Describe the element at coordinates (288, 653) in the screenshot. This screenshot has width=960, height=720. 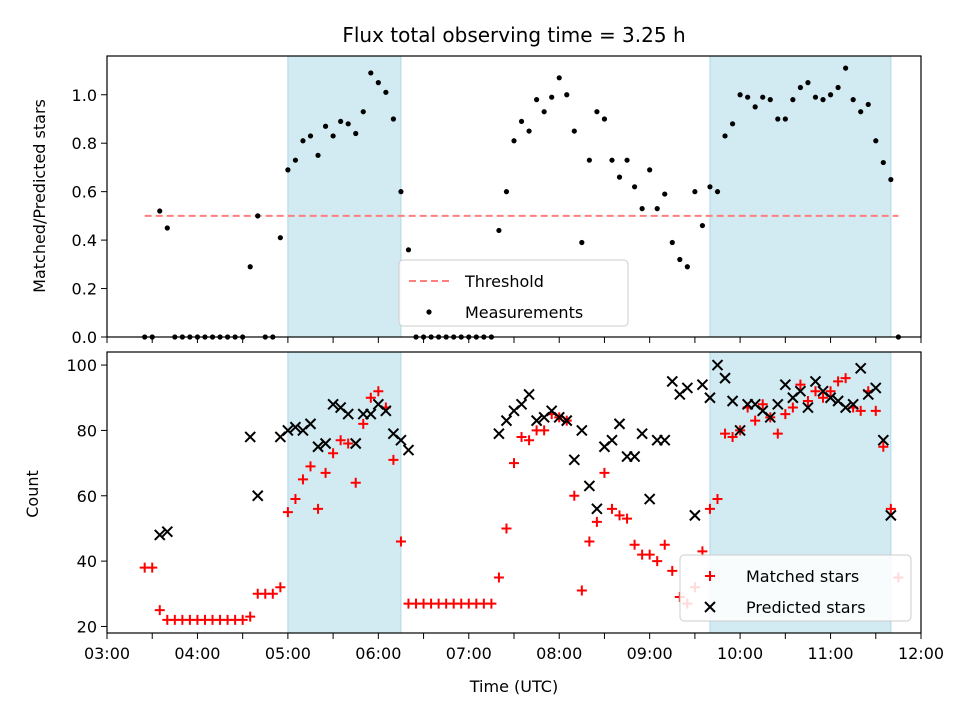
I see `x-tick-label: 05:00` at that location.